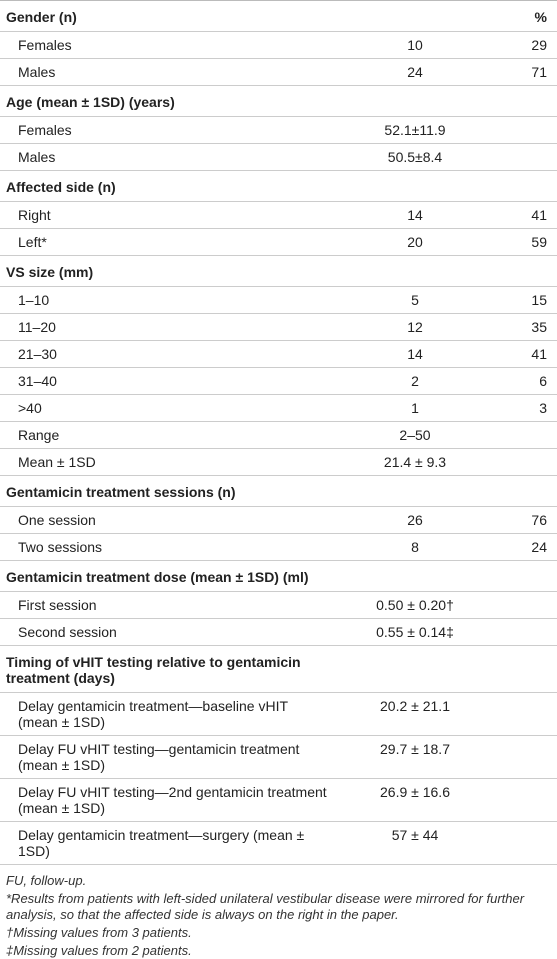 The height and width of the screenshot is (959, 557). Describe the element at coordinates (526, 520) in the screenshot. I see `pct-value: 76` at that location.